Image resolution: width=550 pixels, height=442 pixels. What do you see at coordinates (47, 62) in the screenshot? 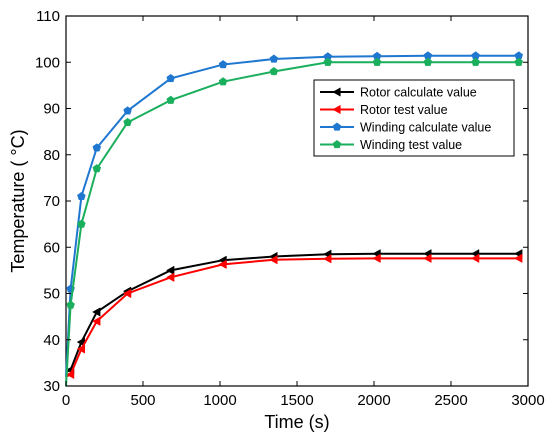
I see `y-tick-label: 100` at bounding box center [47, 62].